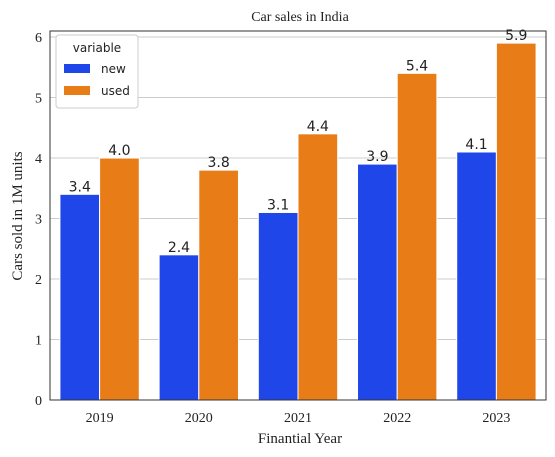 This screenshot has width=555, height=457. What do you see at coordinates (179, 248) in the screenshot?
I see `bar-value-label: 2.4` at bounding box center [179, 248].